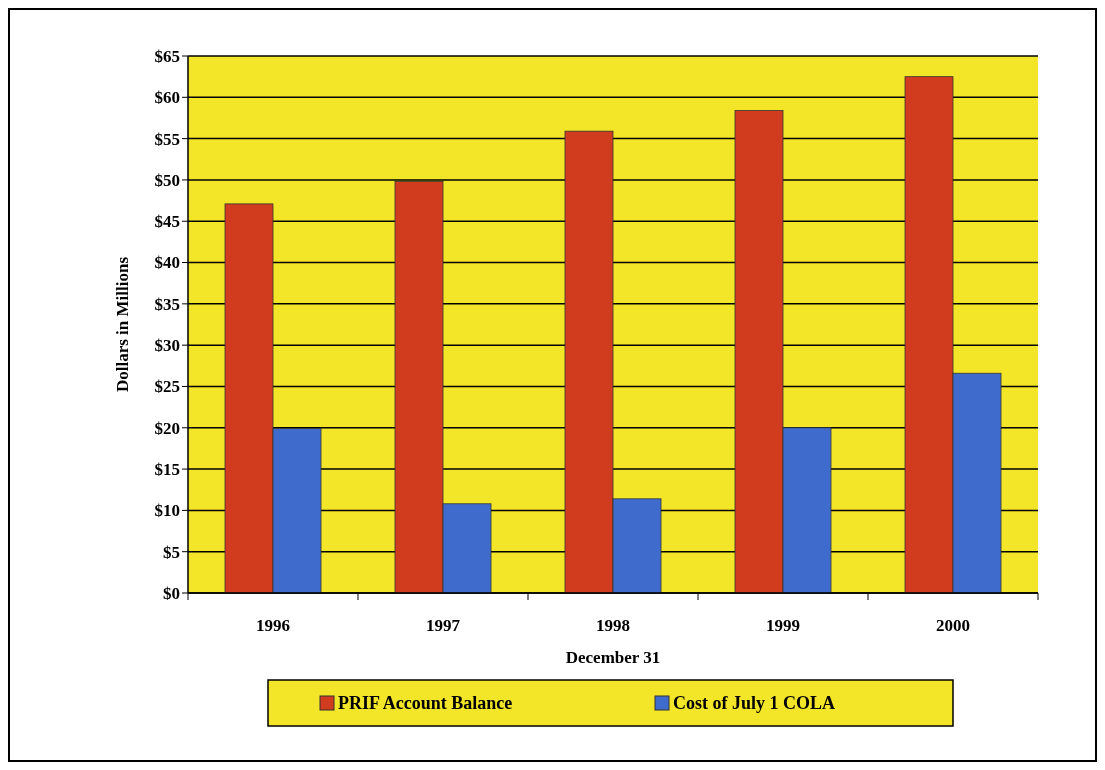 This screenshot has width=1105, height=770. Describe the element at coordinates (167, 511) in the screenshot. I see `y-tick-label: $10` at that location.